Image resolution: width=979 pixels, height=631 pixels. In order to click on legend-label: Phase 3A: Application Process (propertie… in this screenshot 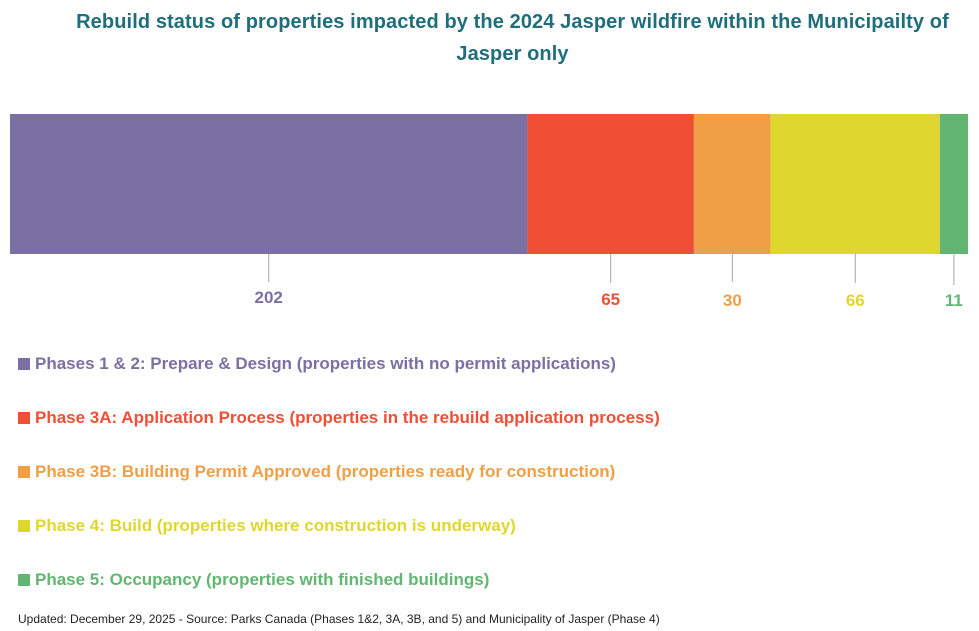, I will do `click(347, 417)`.